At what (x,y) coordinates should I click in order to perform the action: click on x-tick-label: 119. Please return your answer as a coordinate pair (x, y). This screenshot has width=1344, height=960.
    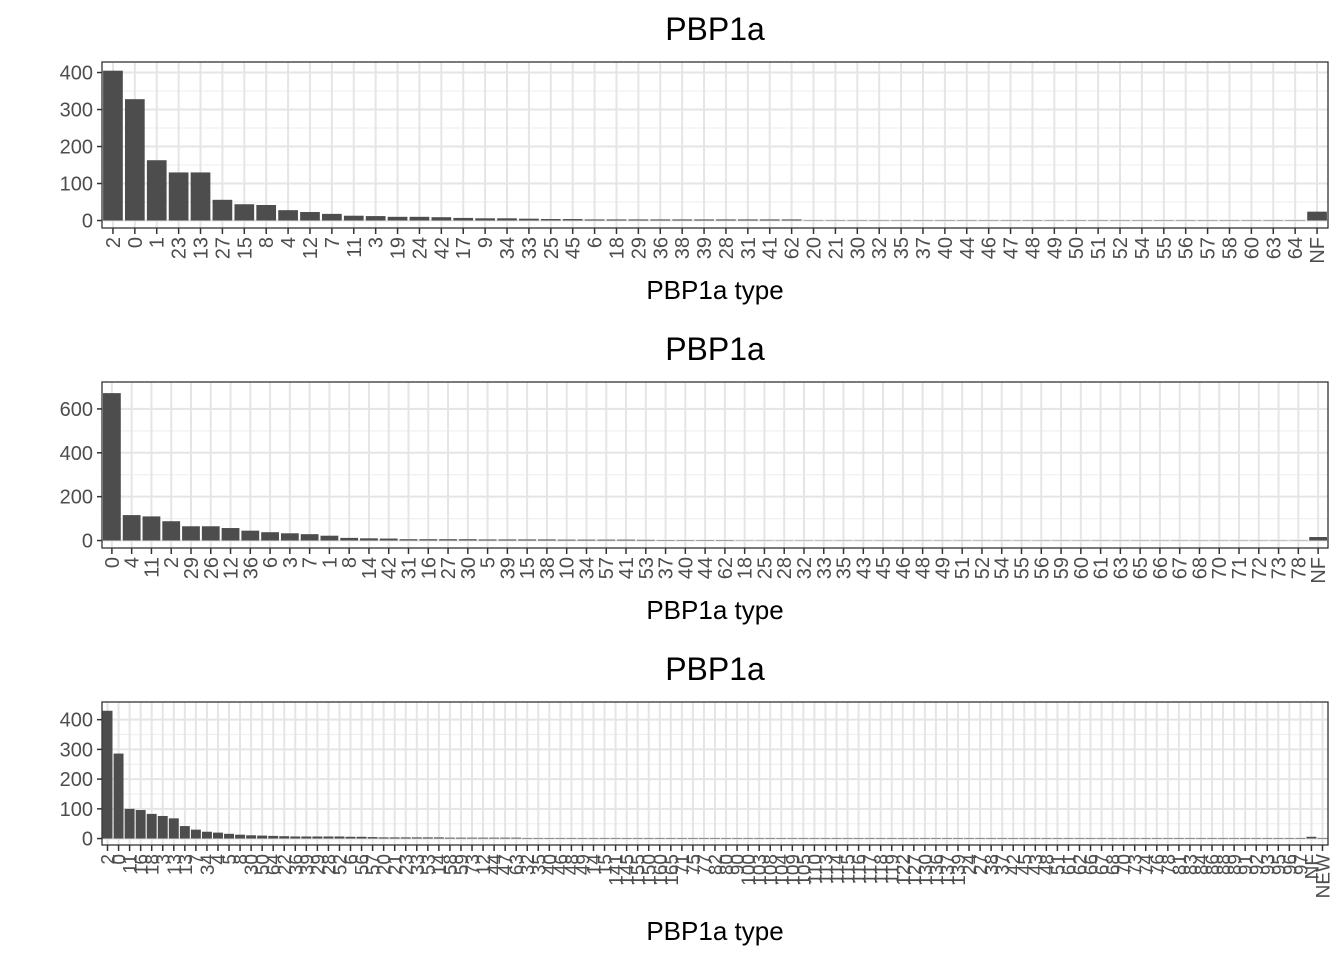
    Looking at the image, I should click on (893, 869).